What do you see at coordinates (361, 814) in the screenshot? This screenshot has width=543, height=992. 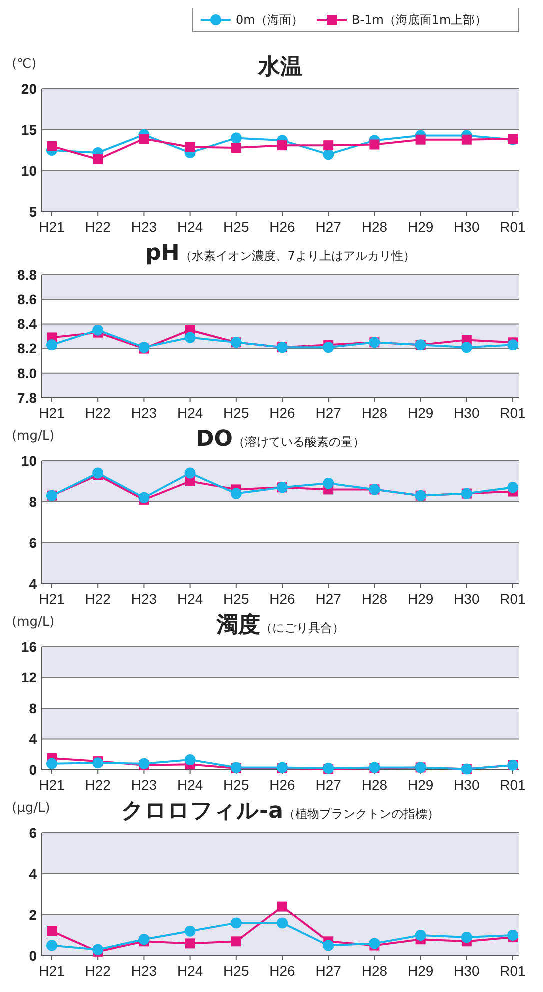 I see `chart-subtitle: （植物プランクトンの指標）` at bounding box center [361, 814].